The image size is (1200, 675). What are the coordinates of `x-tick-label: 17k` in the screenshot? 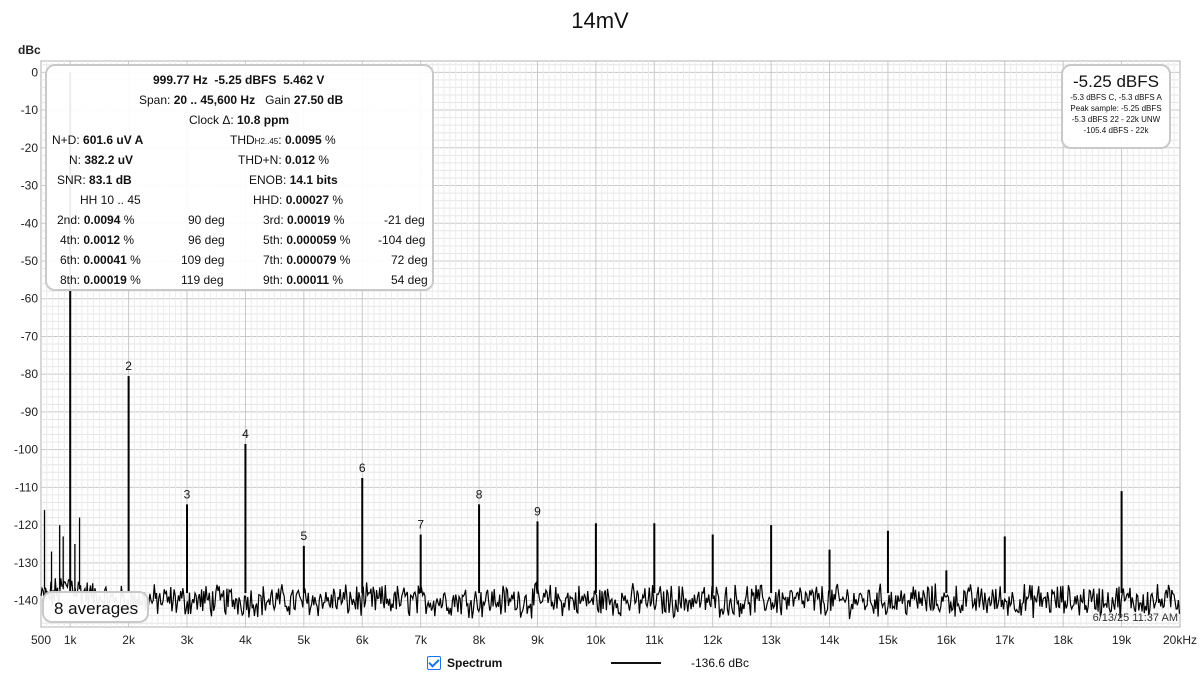 It's located at (1005, 640).